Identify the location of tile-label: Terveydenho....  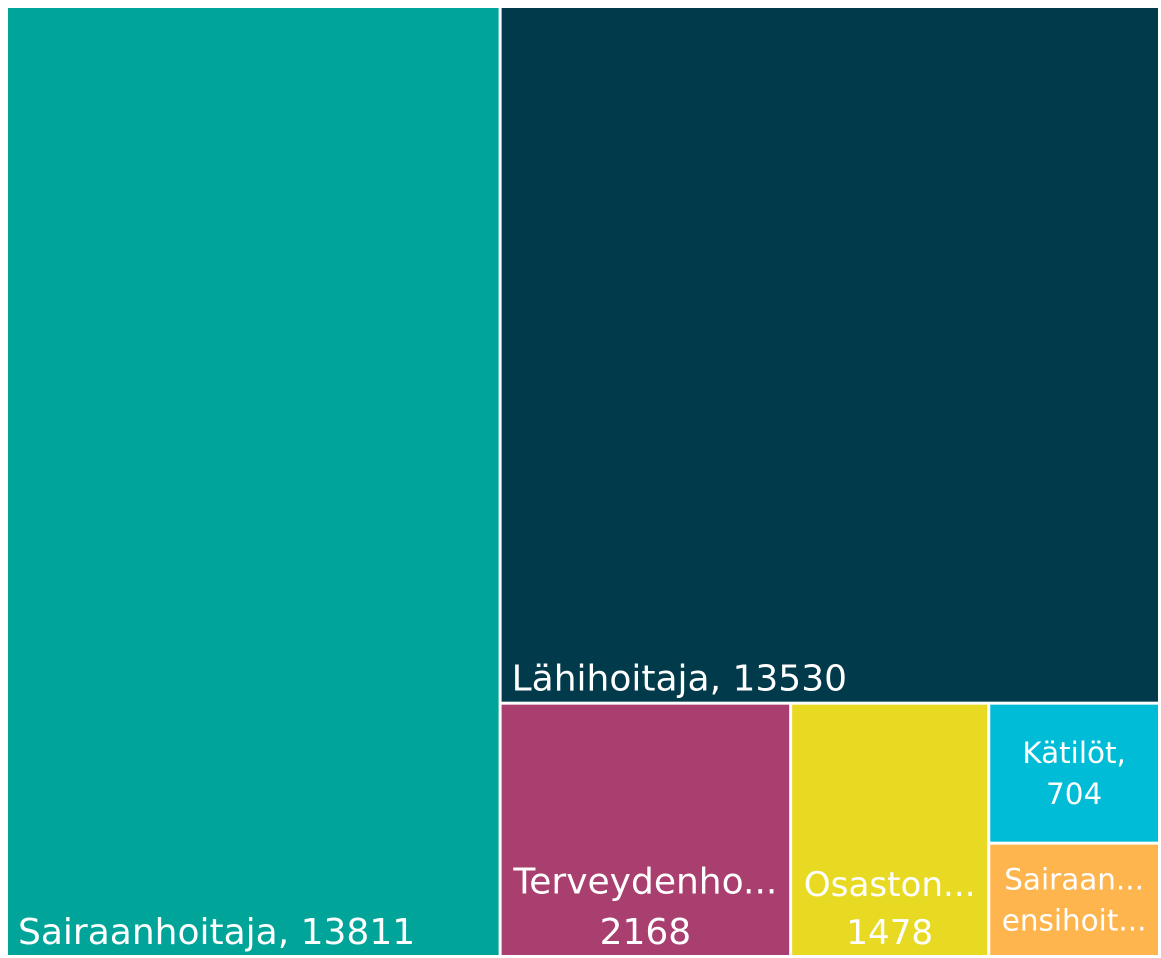
(644, 882).